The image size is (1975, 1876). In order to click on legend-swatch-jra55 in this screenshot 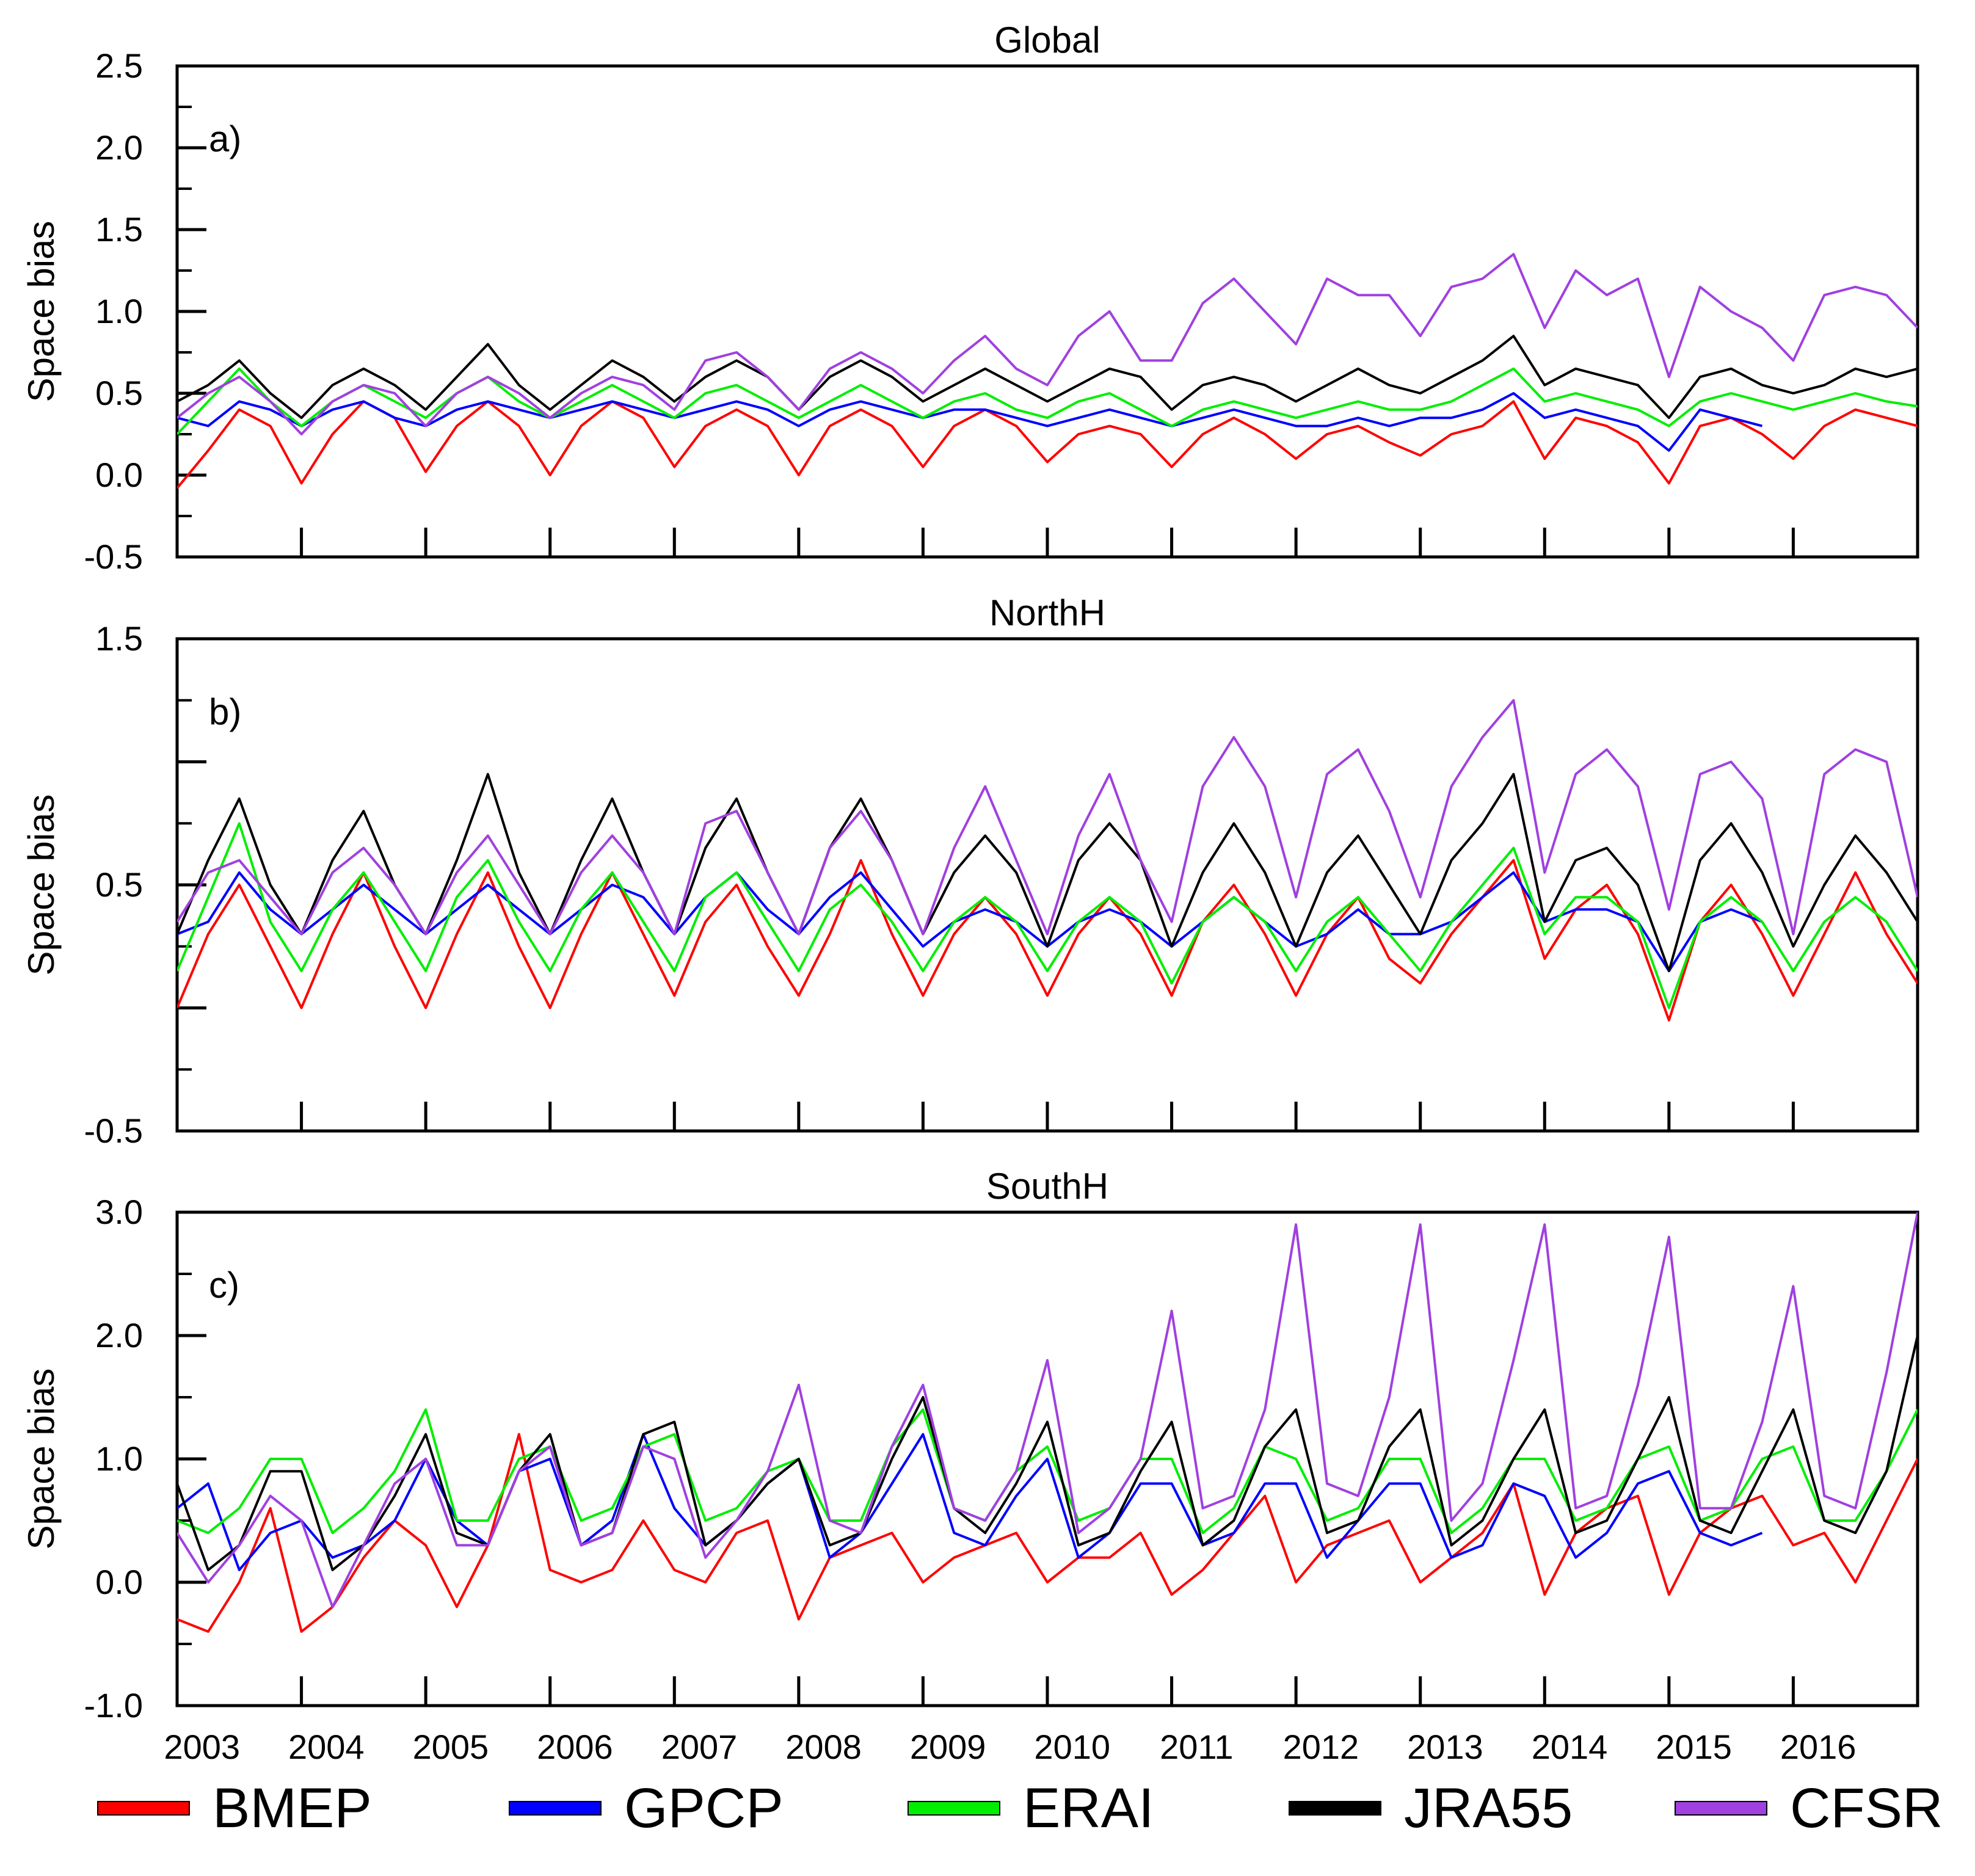, I will do `click(1335, 1808)`.